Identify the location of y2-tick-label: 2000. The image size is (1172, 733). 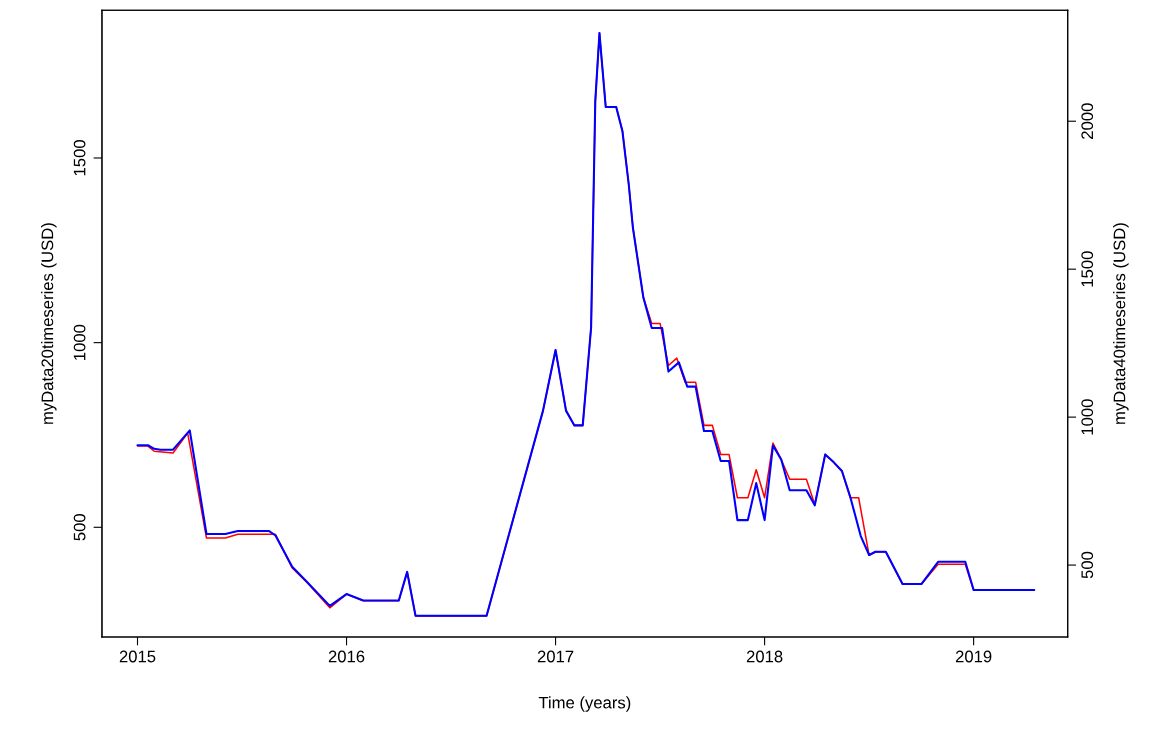
(1087, 121).